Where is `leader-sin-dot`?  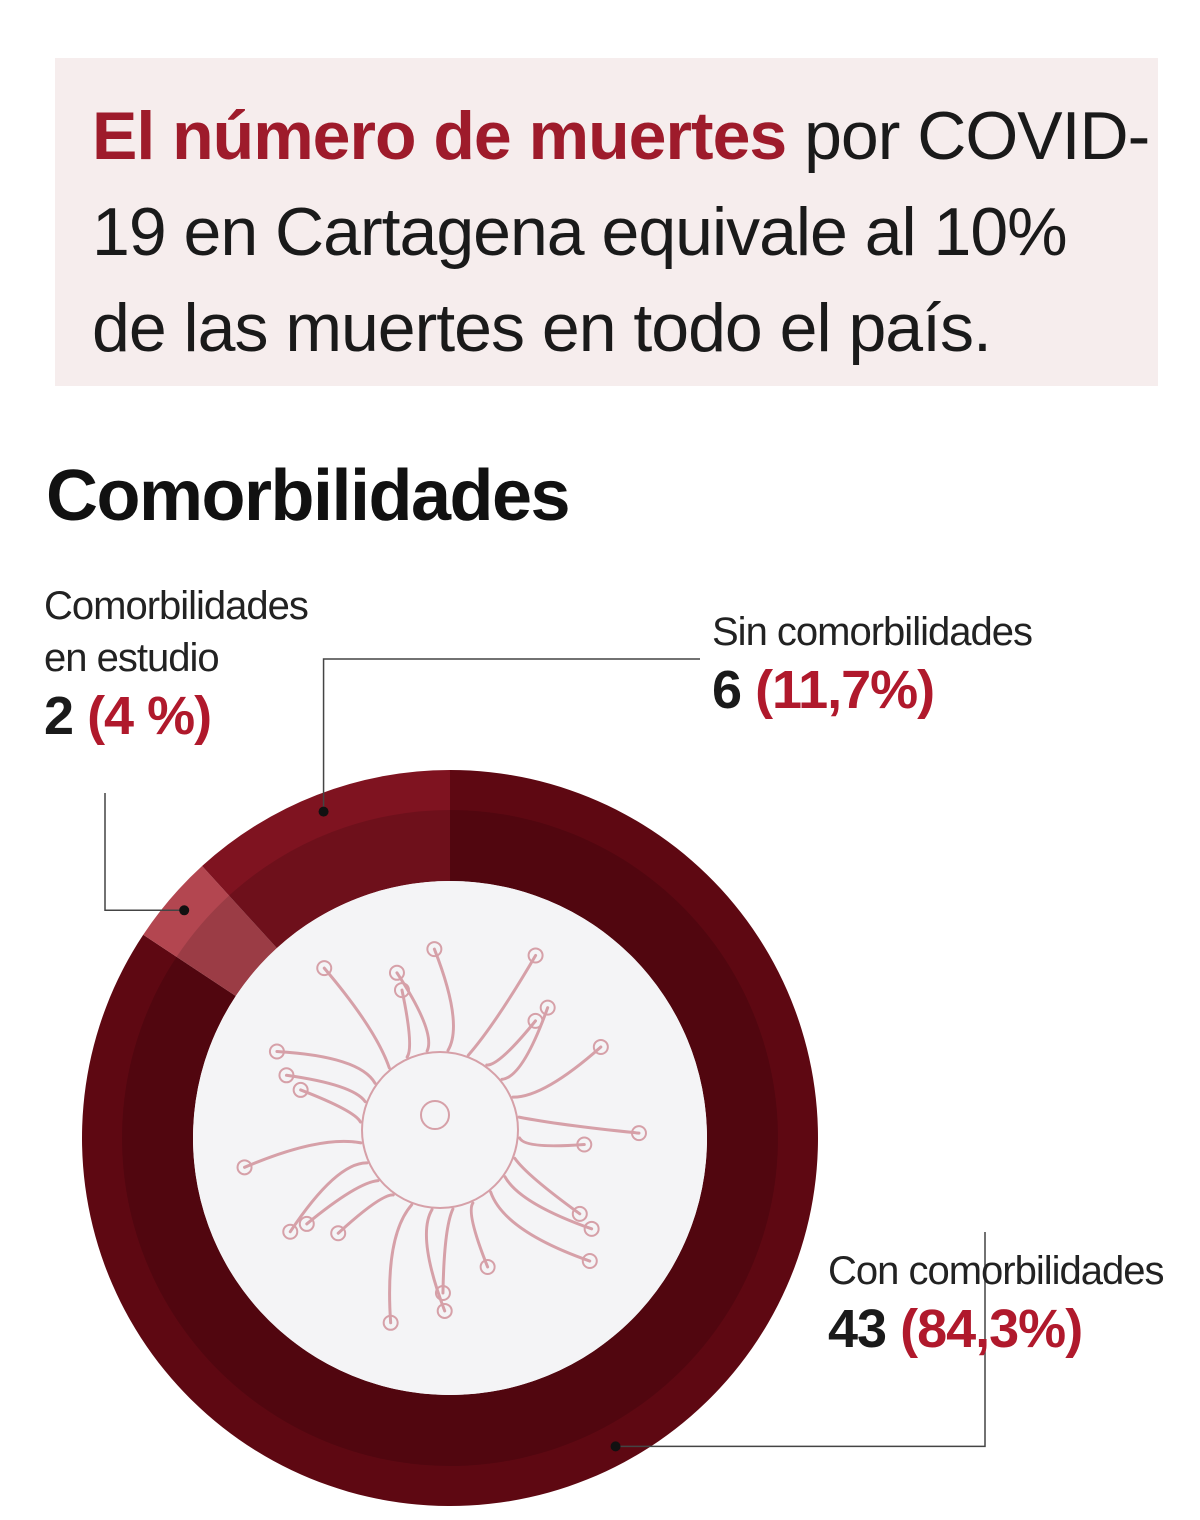
leader-sin-dot is located at coordinates (323, 811).